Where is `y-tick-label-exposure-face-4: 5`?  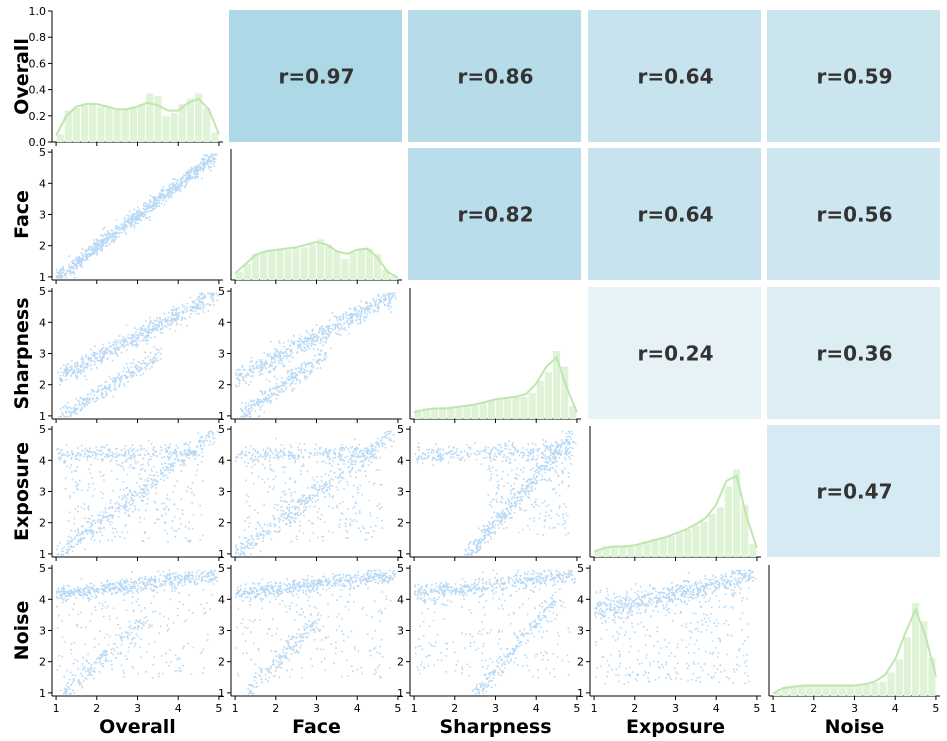 y-tick-label-exposure-face-4: 5 is located at coordinates (221, 429).